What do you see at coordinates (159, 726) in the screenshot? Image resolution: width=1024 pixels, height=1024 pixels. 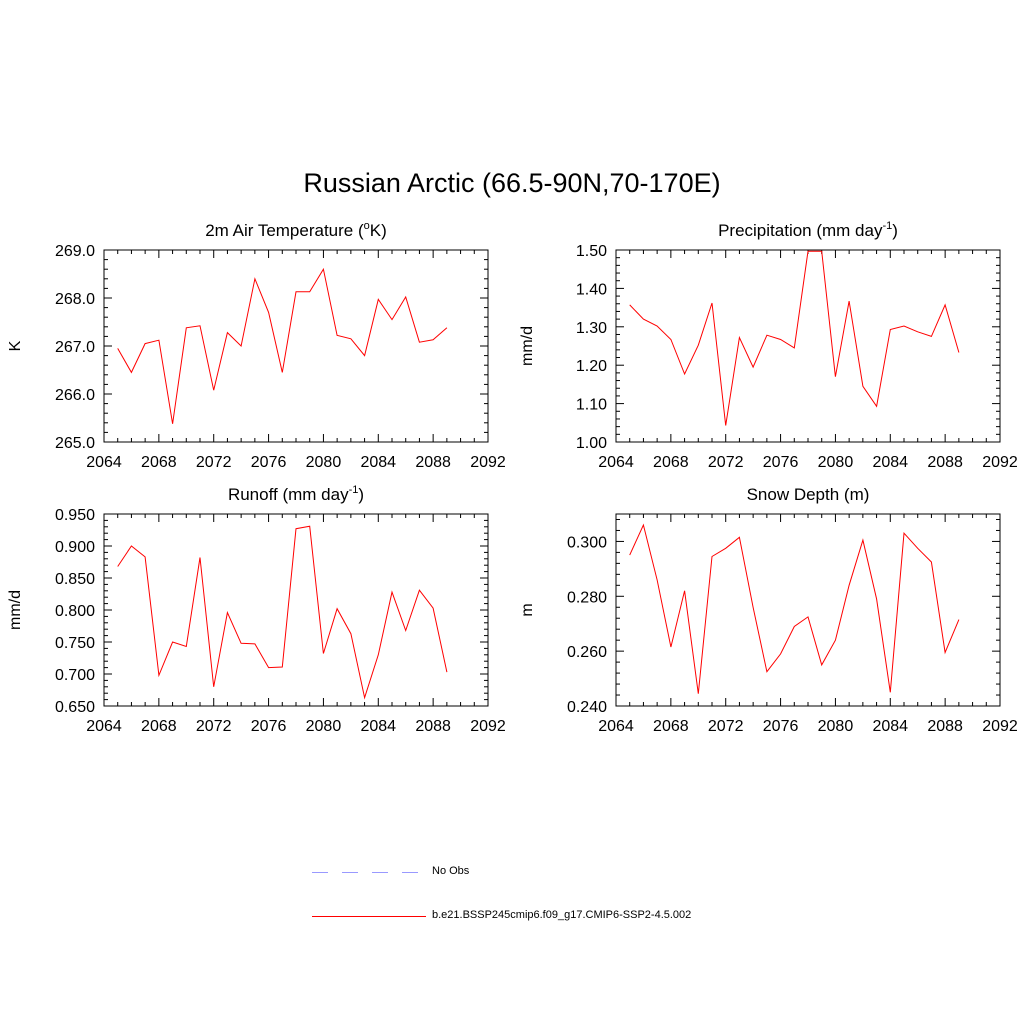 I see `x-tick-label-runoff: 2068` at bounding box center [159, 726].